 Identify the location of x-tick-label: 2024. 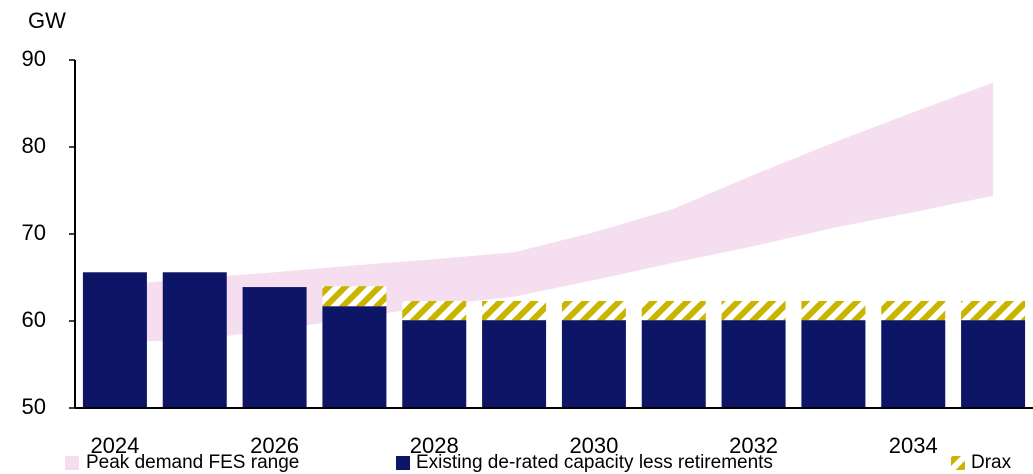
(114, 445).